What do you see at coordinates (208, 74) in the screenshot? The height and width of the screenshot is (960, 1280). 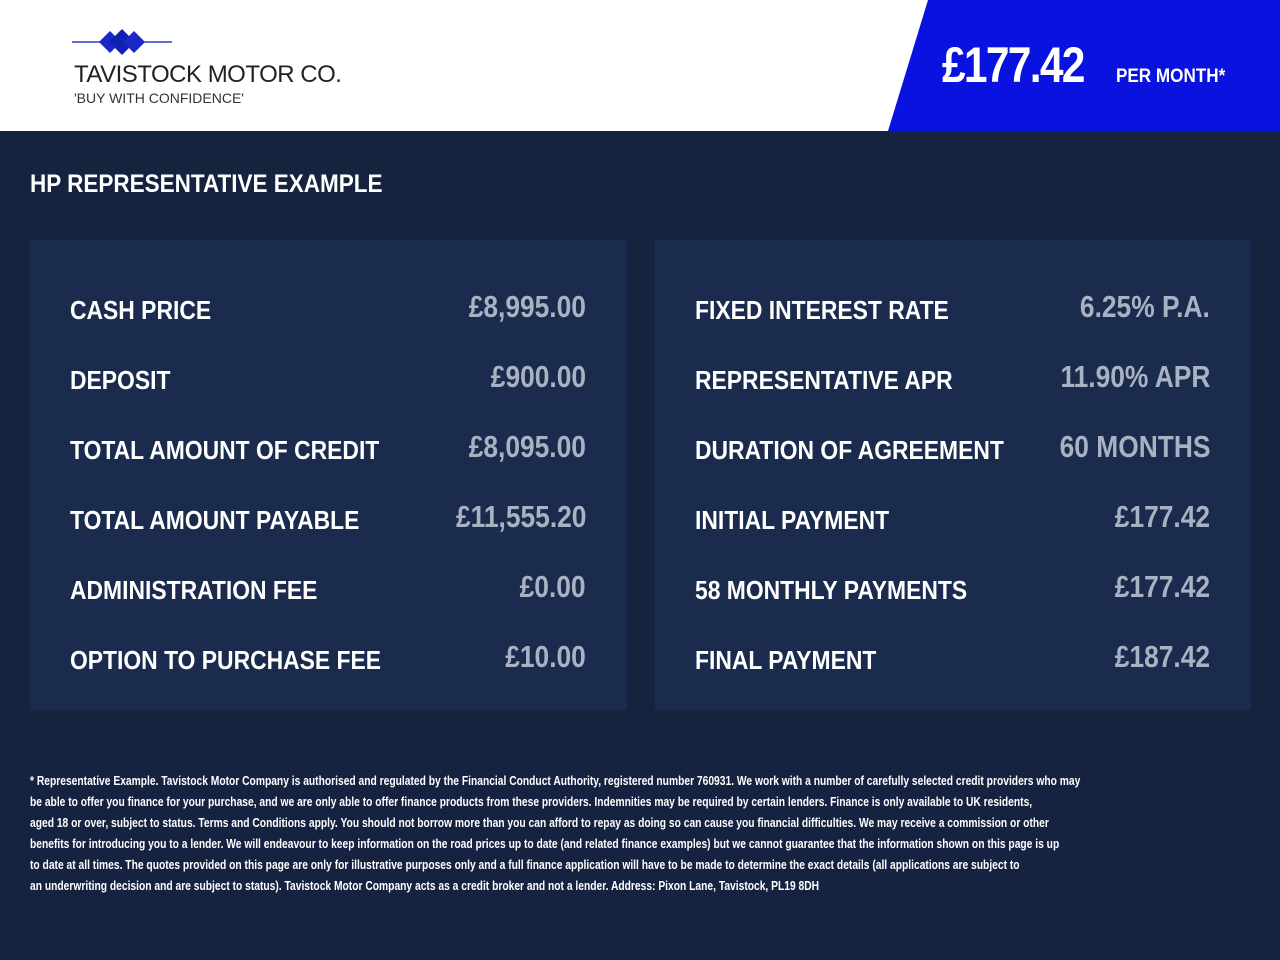 I see `brand-name: TAVISTOCK MOTOR CO.` at bounding box center [208, 74].